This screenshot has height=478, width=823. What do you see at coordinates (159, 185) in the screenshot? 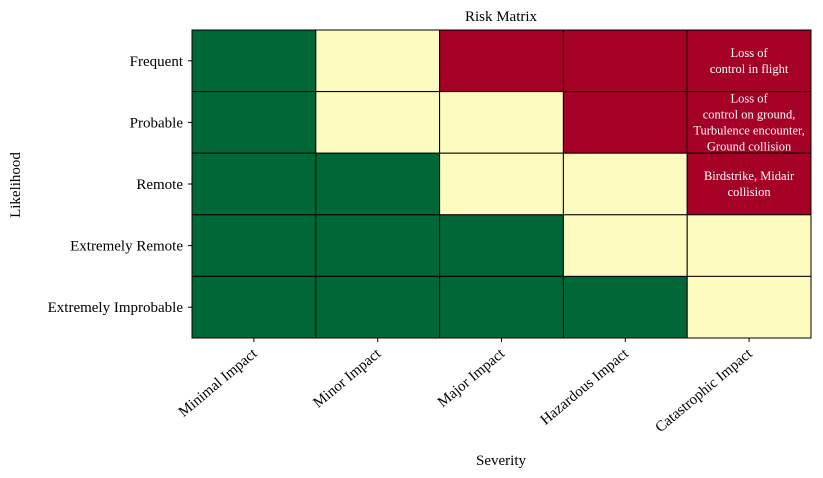
I see `y-tick-label: Remote` at bounding box center [159, 185].